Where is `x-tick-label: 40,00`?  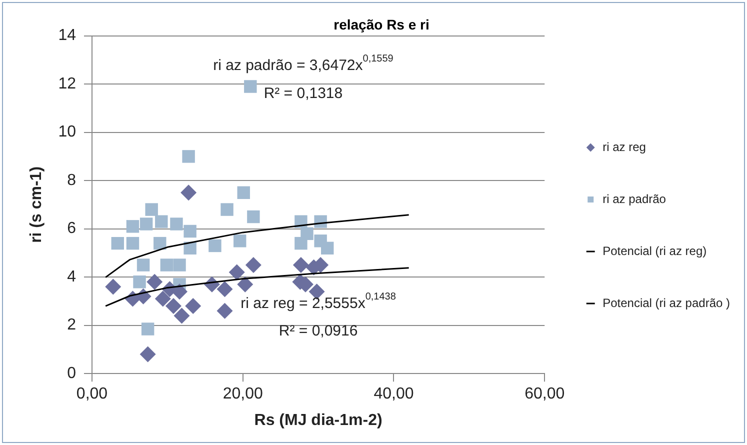 x-tick-label: 40,00 is located at coordinates (394, 394).